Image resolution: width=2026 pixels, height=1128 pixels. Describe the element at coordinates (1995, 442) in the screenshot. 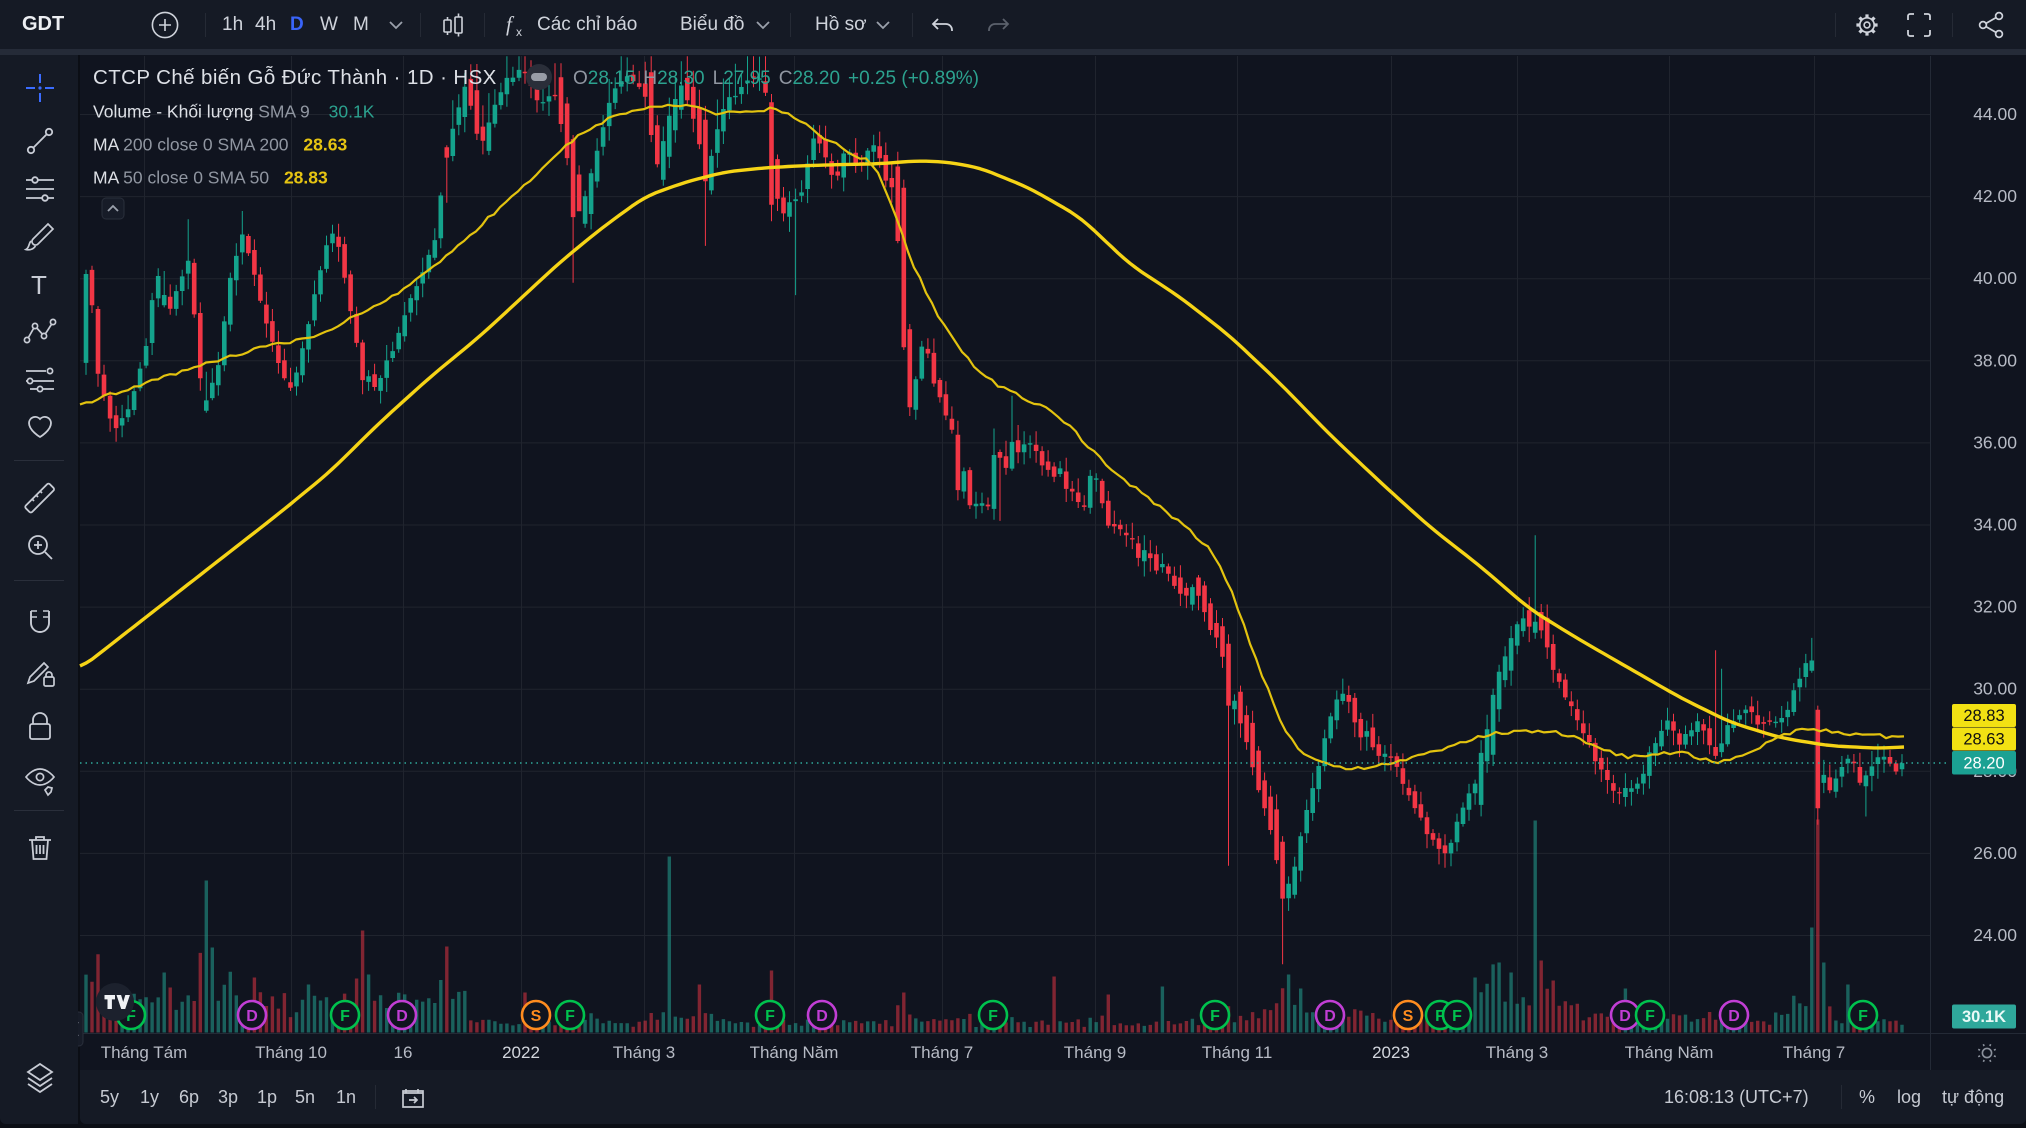

I see `svg-text: 36.00` at that location.